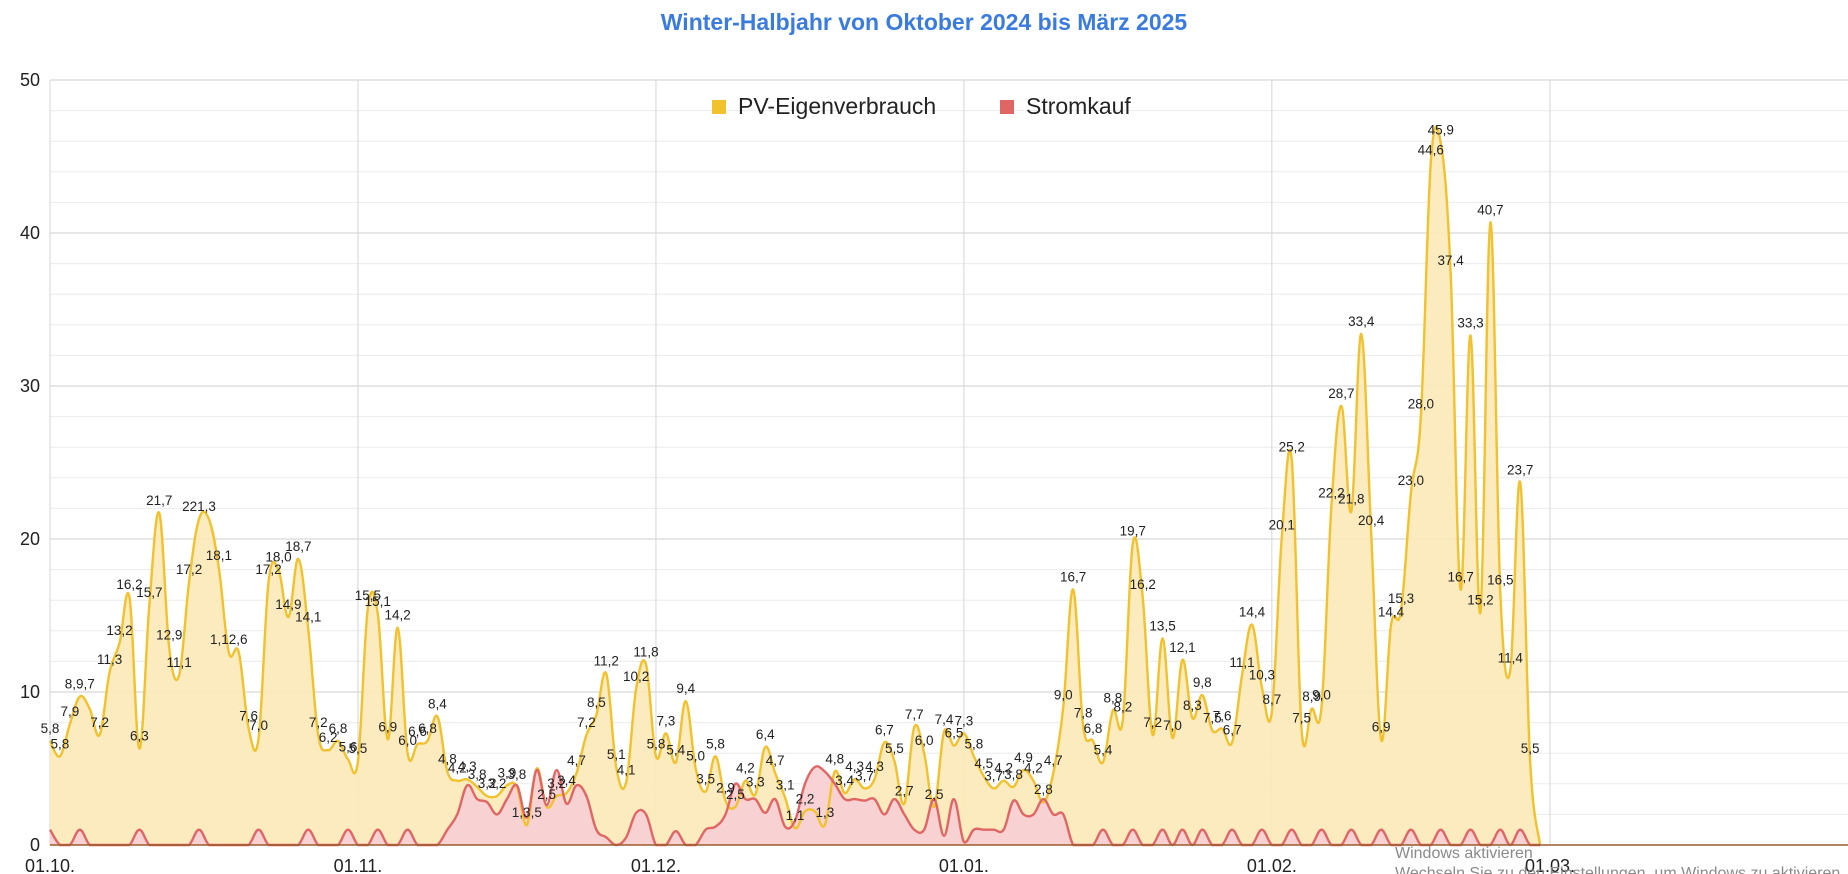  What do you see at coordinates (35, 845) in the screenshot?
I see `y-tick-label: 0` at bounding box center [35, 845].